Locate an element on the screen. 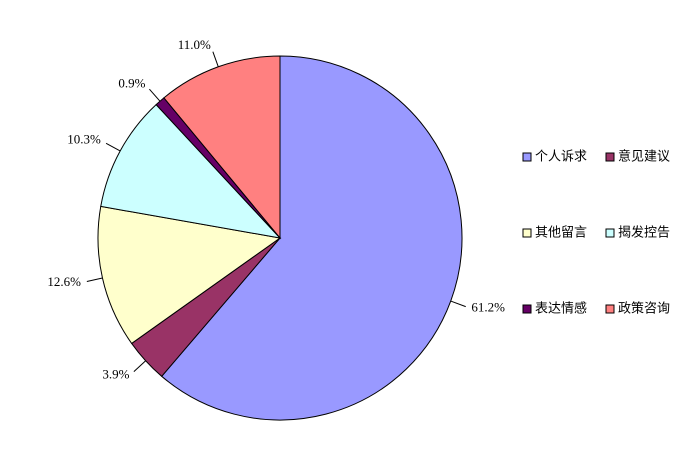  legend-label: 个人诉求 is located at coordinates (561, 157).